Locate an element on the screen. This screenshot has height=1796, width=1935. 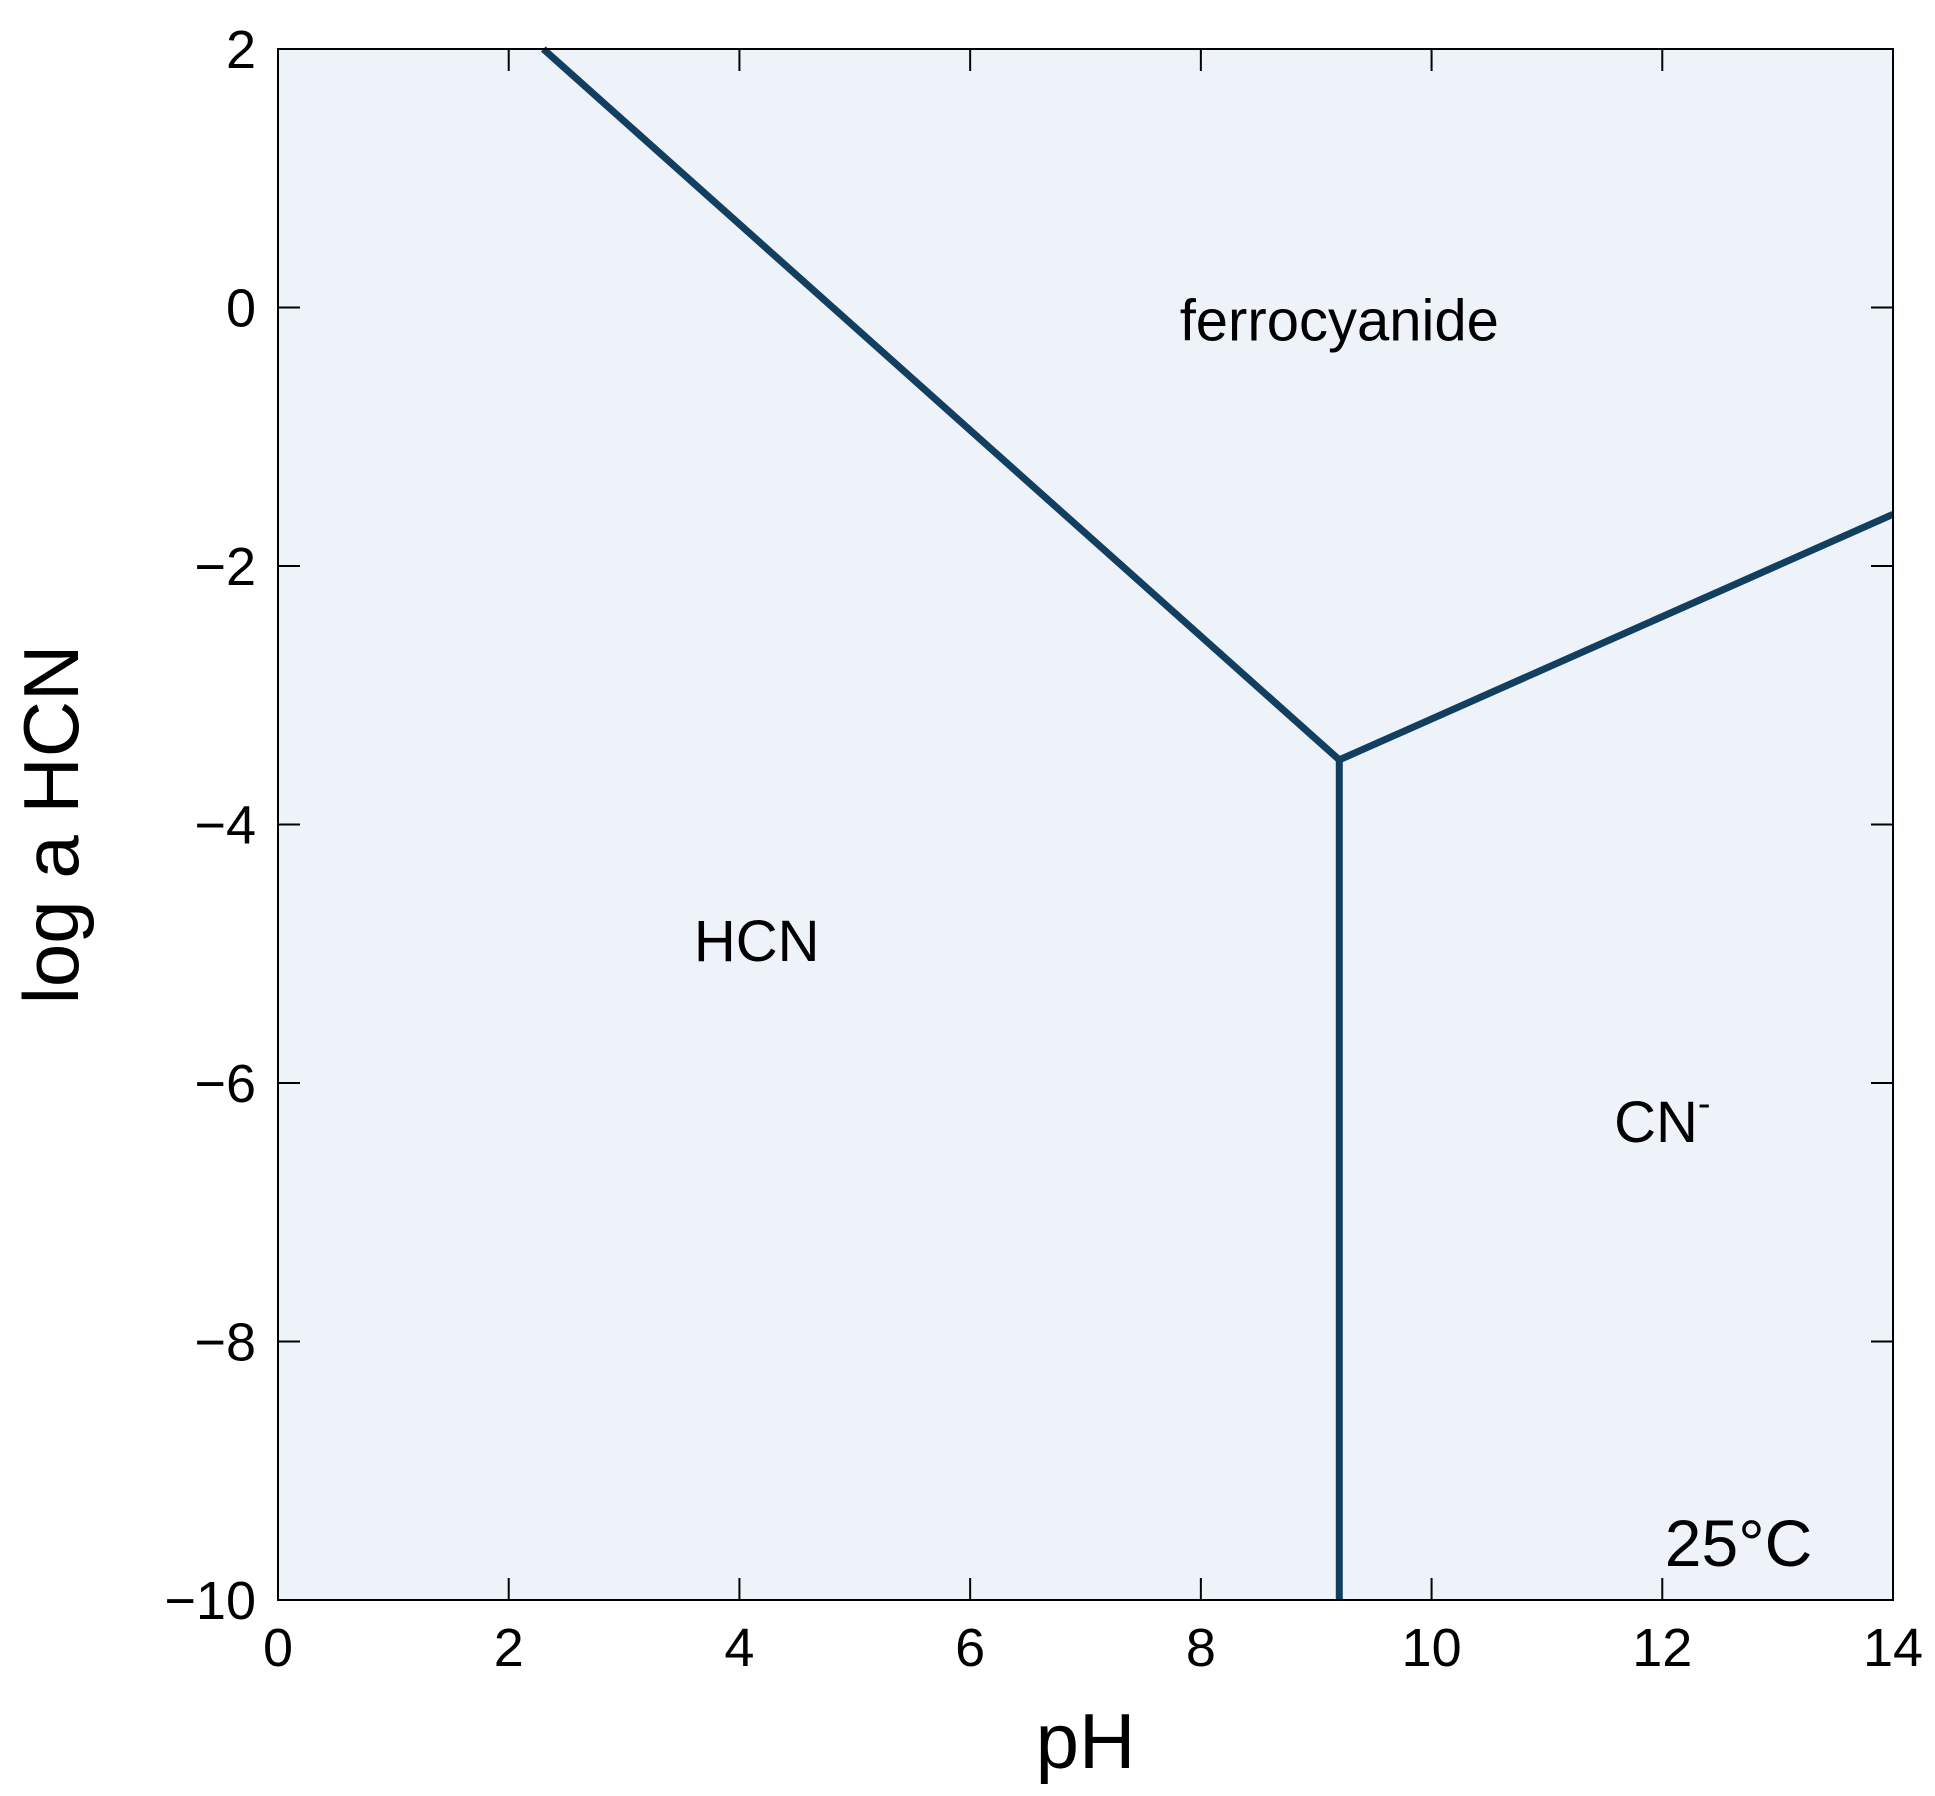
y-axis-title: log a HCN is located at coordinates (51, 825).